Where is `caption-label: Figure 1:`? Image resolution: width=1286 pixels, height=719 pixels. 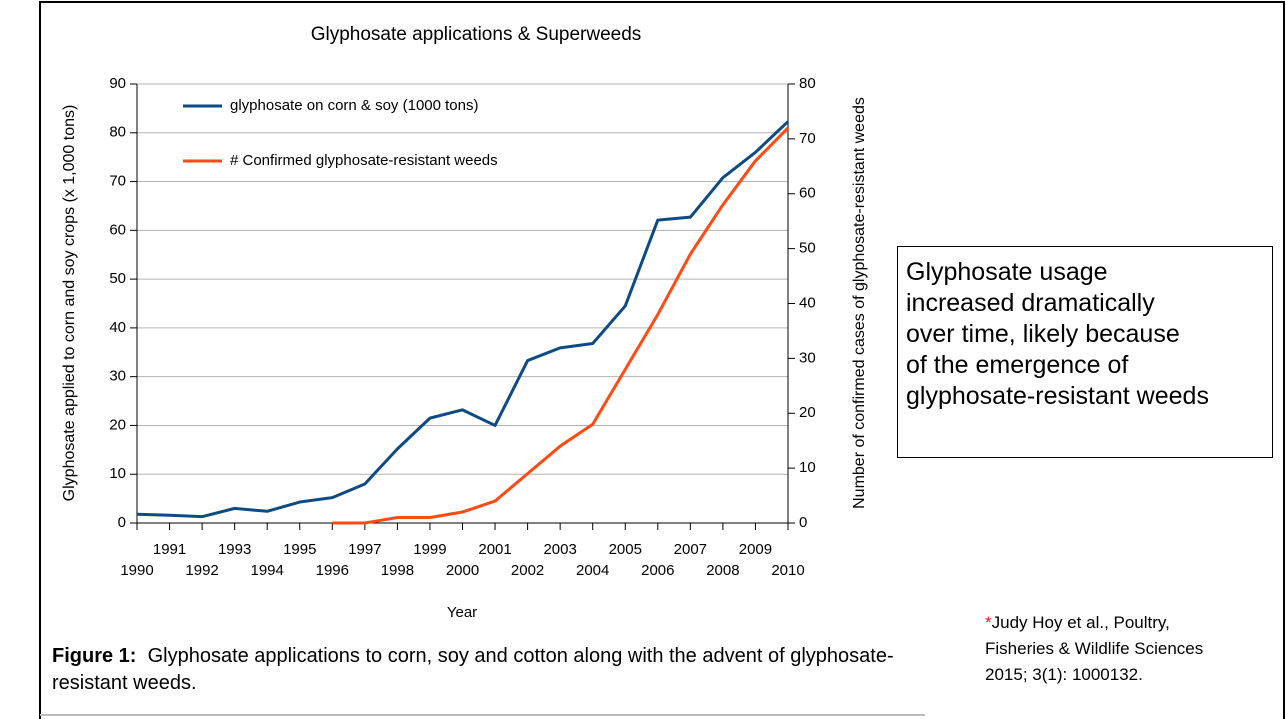 caption-label: Figure 1: is located at coordinates (94, 656).